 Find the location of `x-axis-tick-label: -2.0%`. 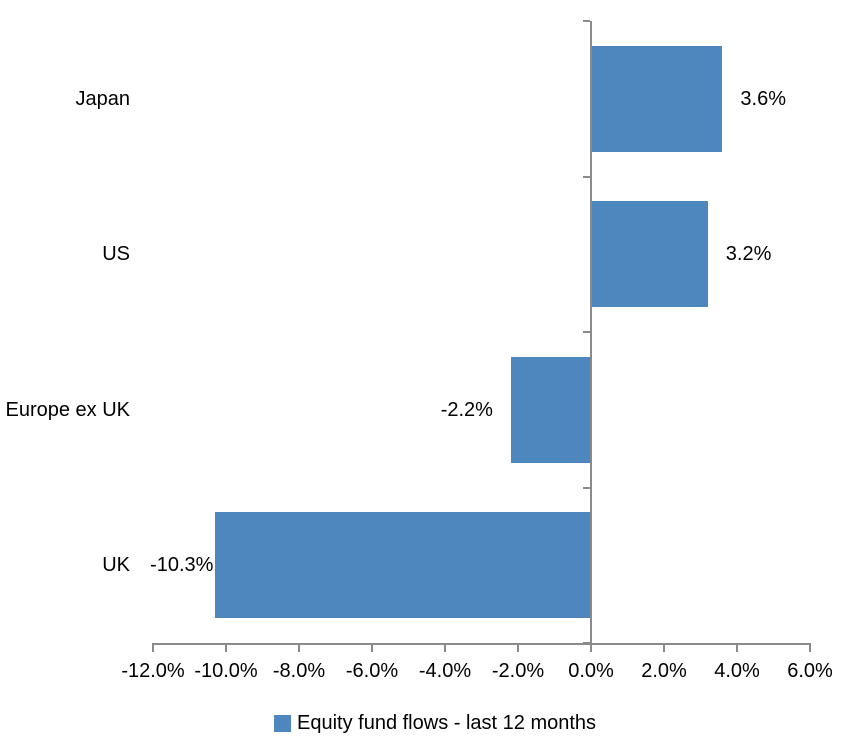

x-axis-tick-label: -2.0% is located at coordinates (518, 671).